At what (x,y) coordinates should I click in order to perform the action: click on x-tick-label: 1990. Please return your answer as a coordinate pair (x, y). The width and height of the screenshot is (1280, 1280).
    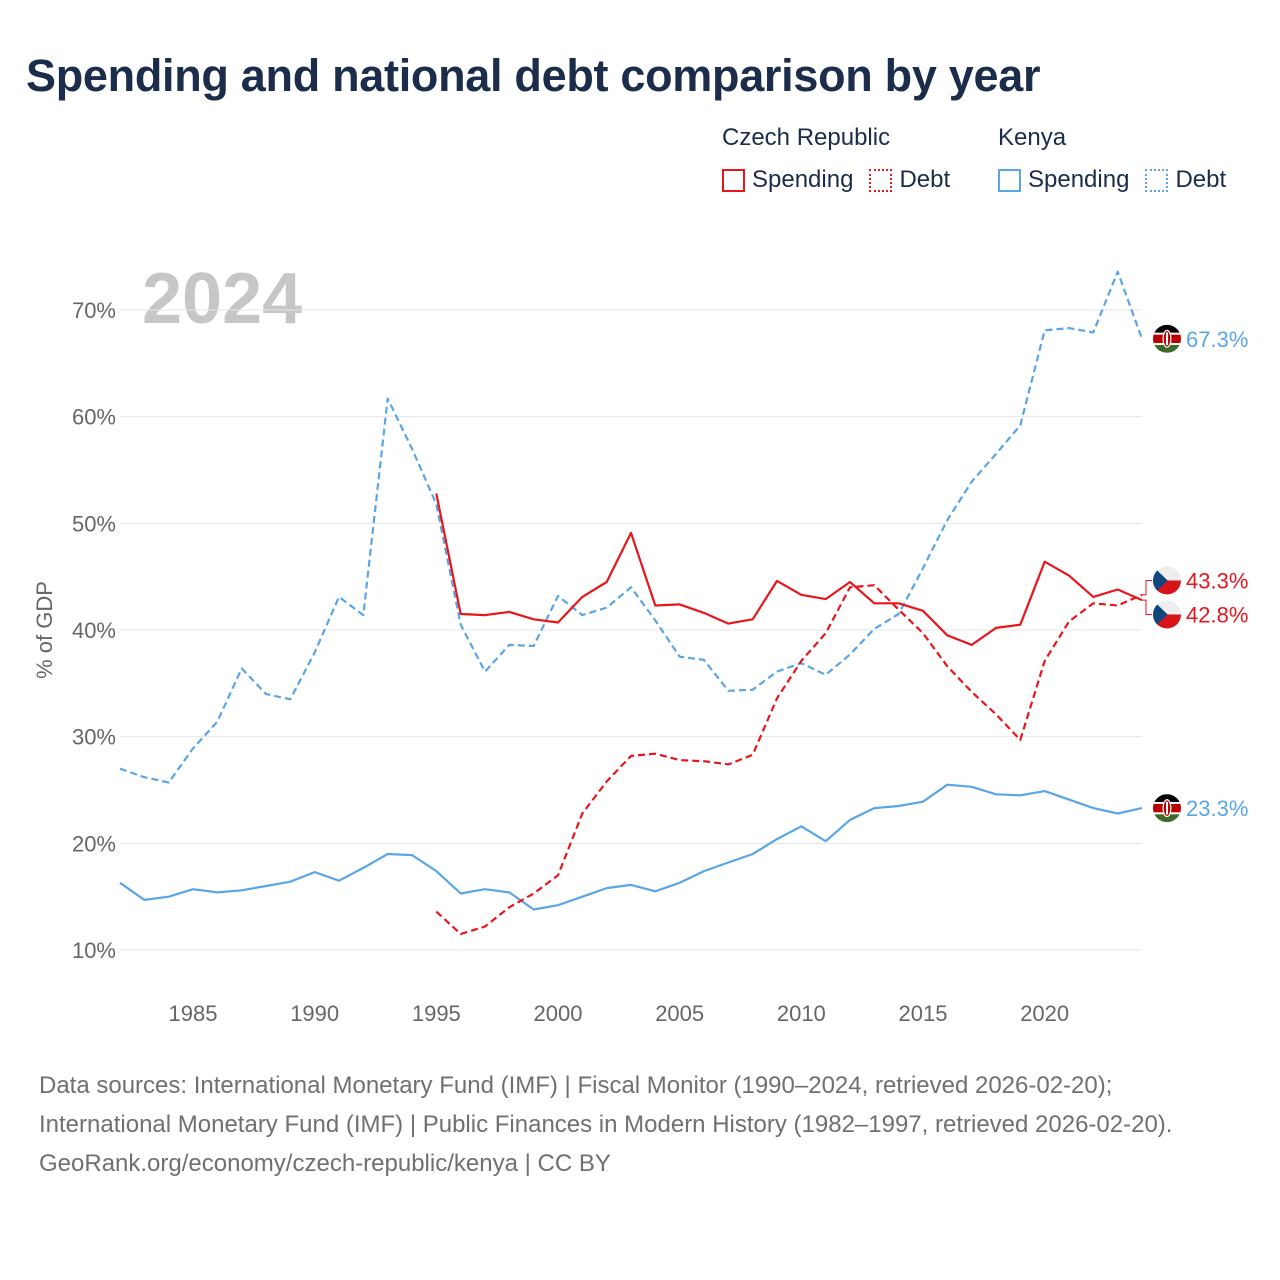
    Looking at the image, I should click on (314, 1013).